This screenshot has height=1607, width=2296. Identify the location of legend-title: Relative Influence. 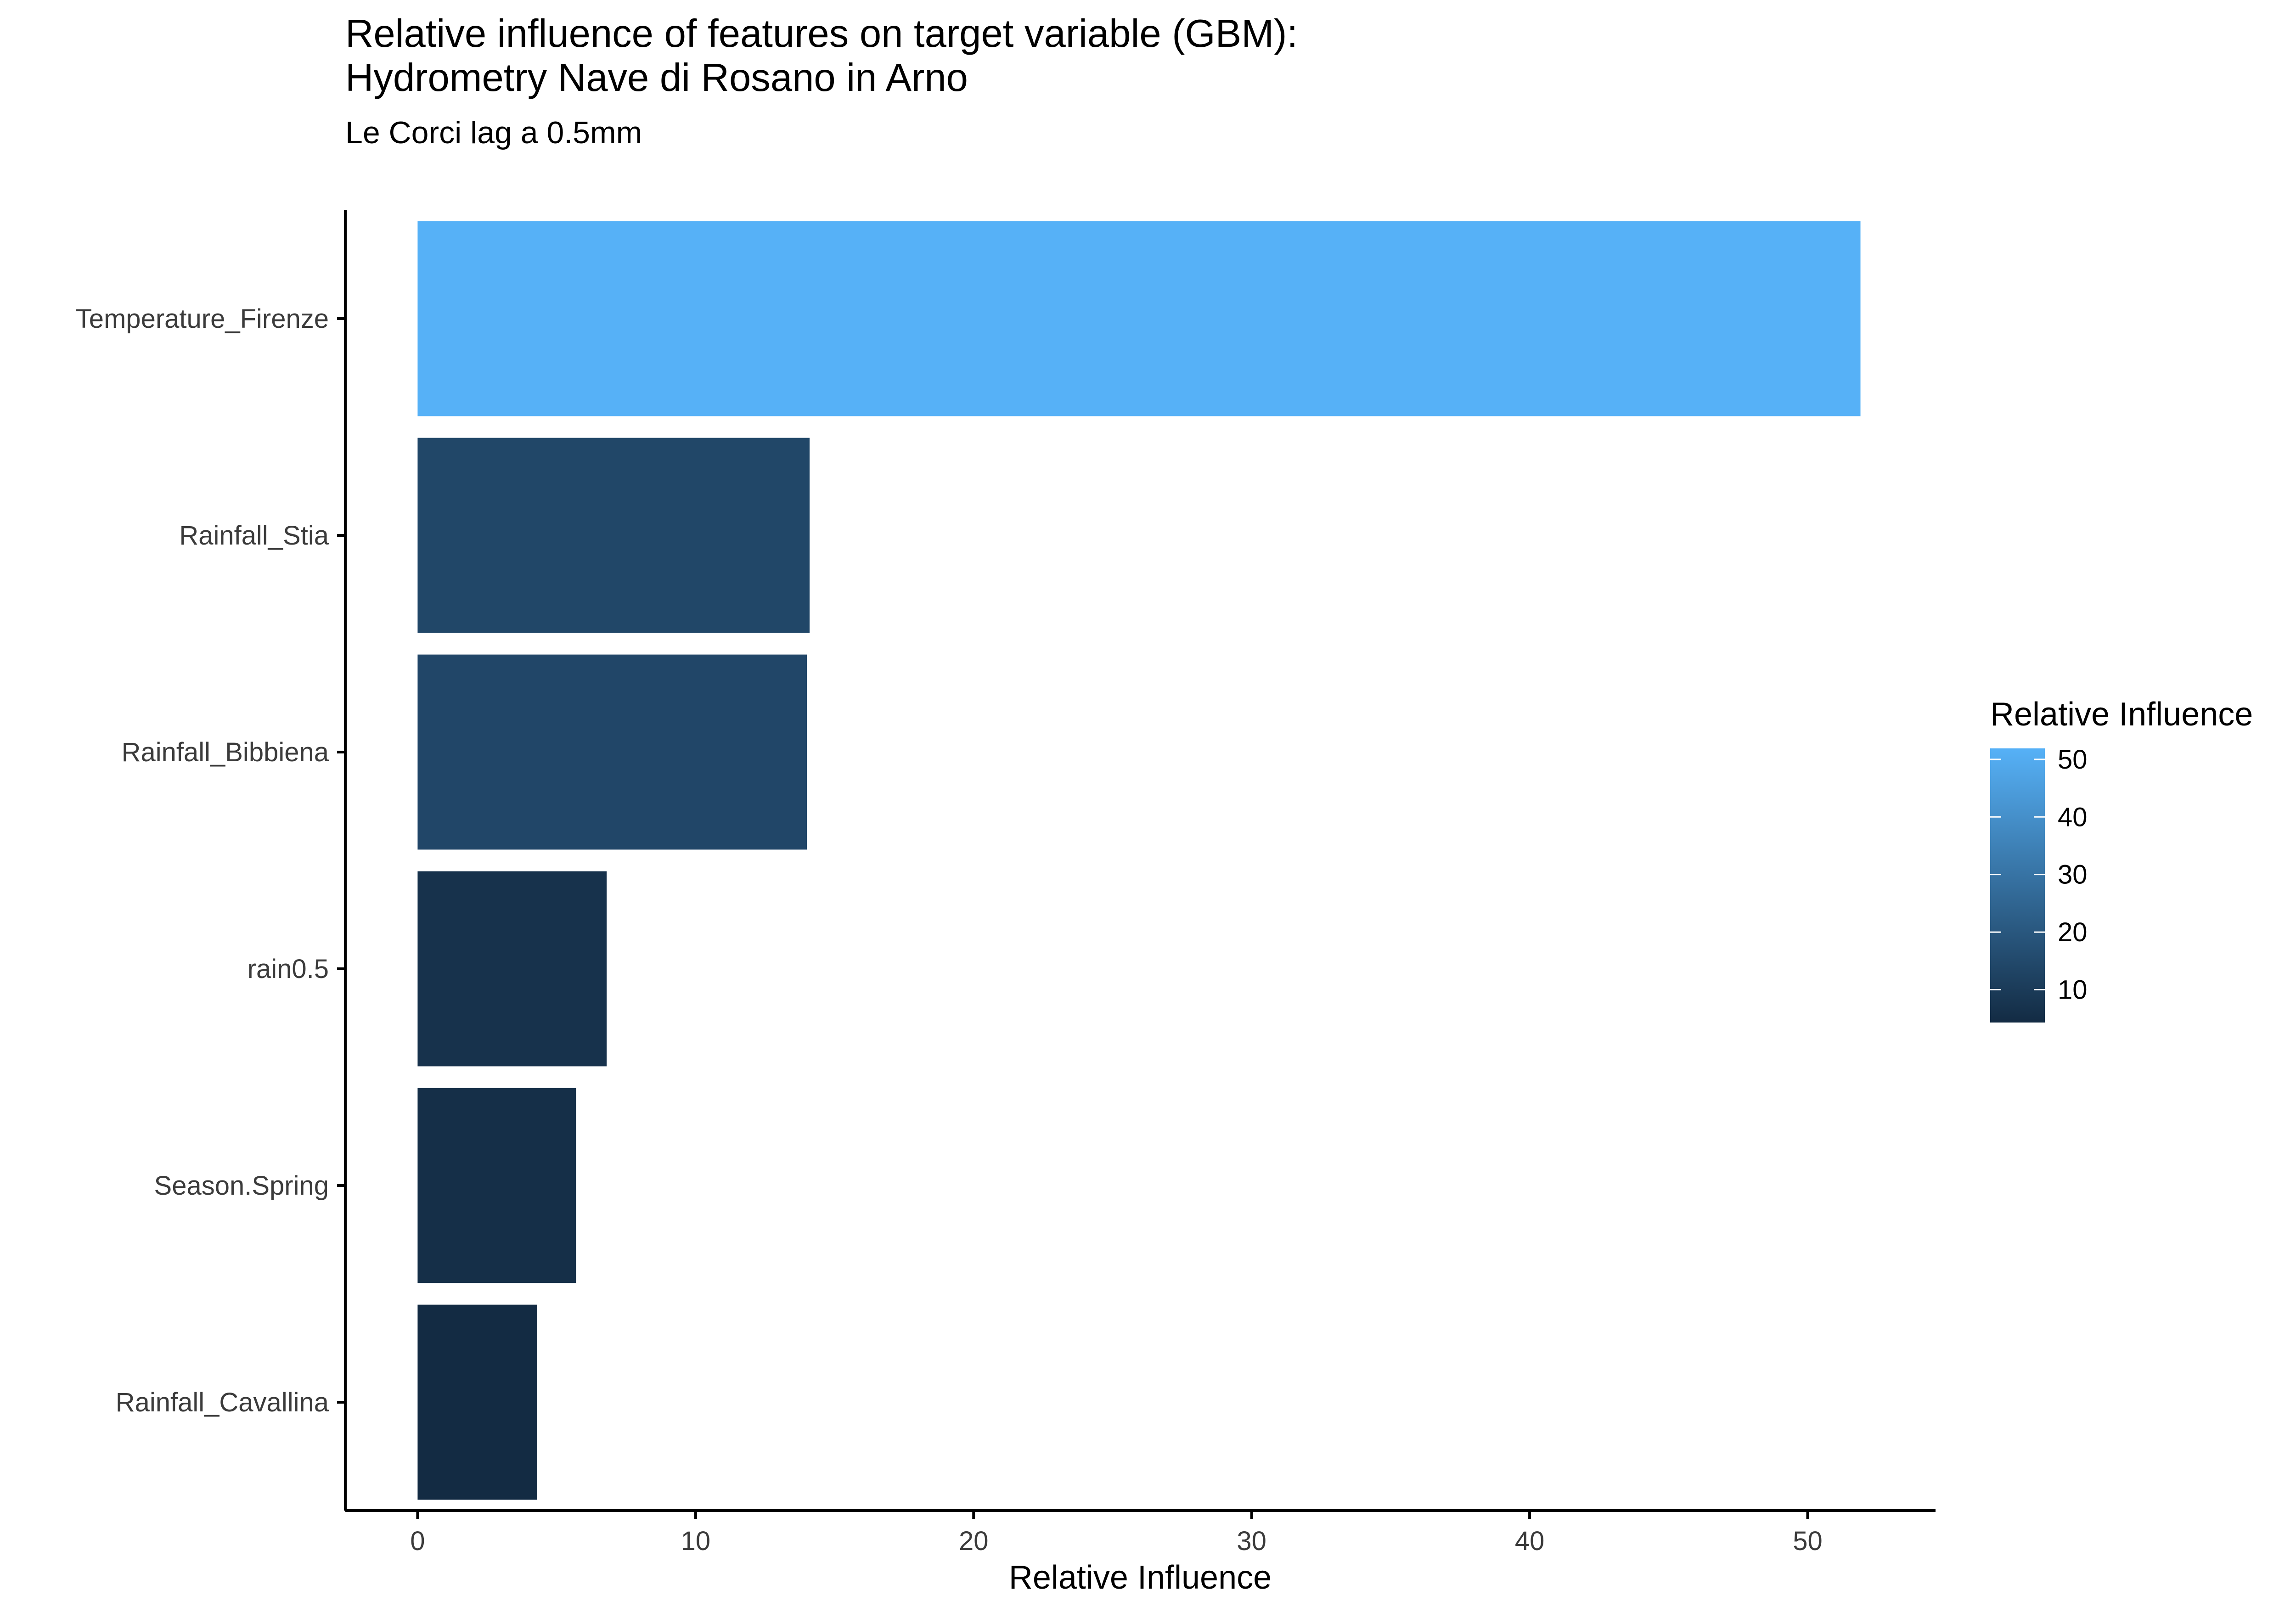
(2122, 714).